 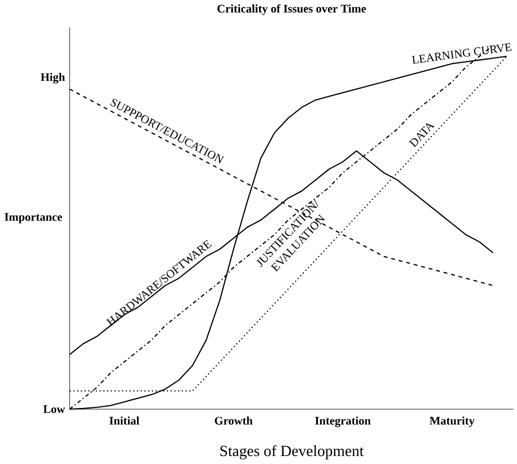 What do you see at coordinates (452, 422) in the screenshot?
I see `x-tick-label: Maturity` at bounding box center [452, 422].